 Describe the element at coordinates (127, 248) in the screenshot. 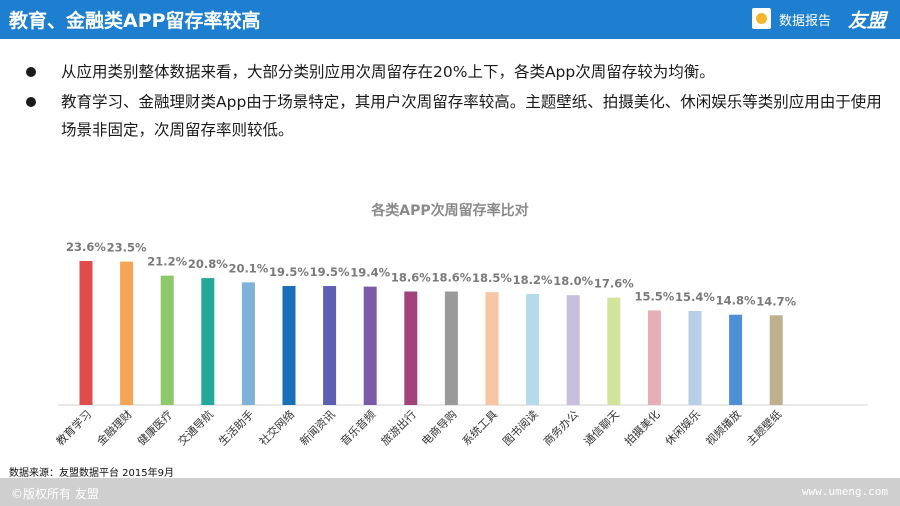

I see `bar-value-label: 23.5%` at that location.